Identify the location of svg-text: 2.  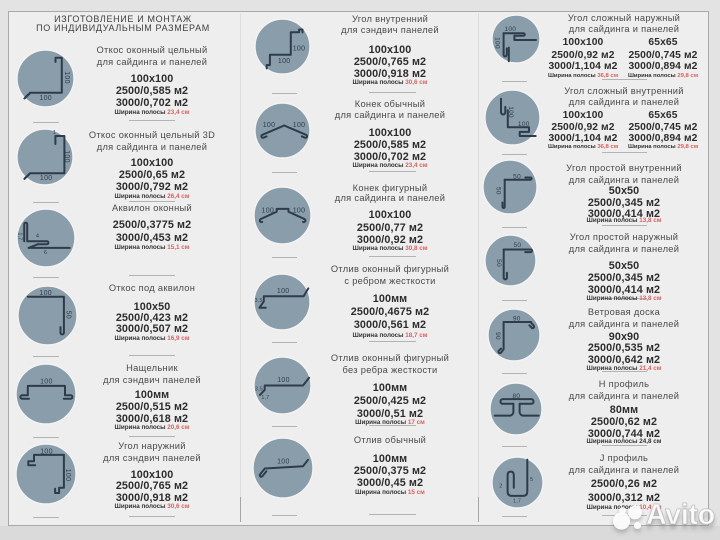
(500, 486).